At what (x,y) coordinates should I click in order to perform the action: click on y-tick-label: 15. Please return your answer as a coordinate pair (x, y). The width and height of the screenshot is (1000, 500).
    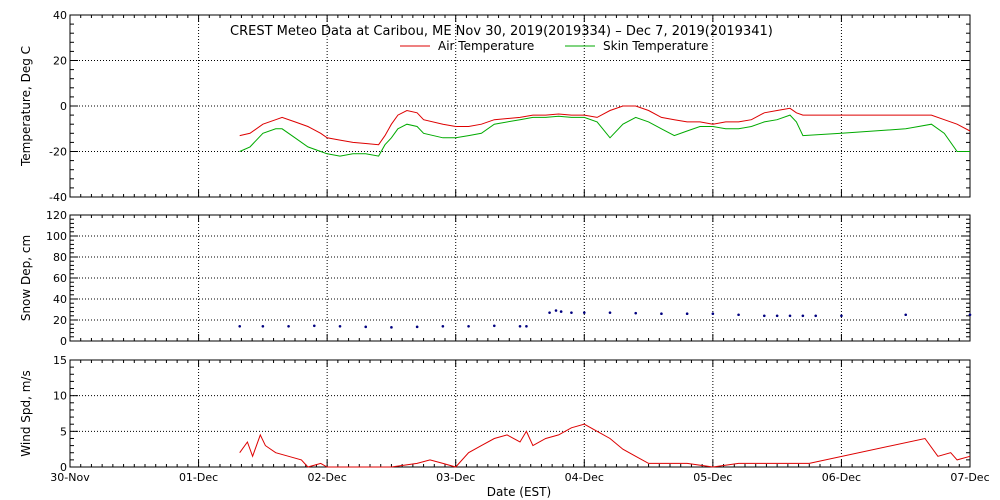
    Looking at the image, I should click on (60, 360).